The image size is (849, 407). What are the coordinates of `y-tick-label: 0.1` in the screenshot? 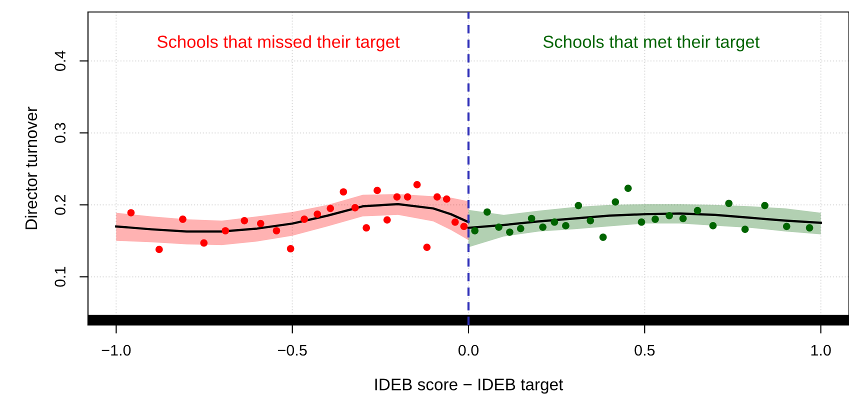 It's located at (60, 276).